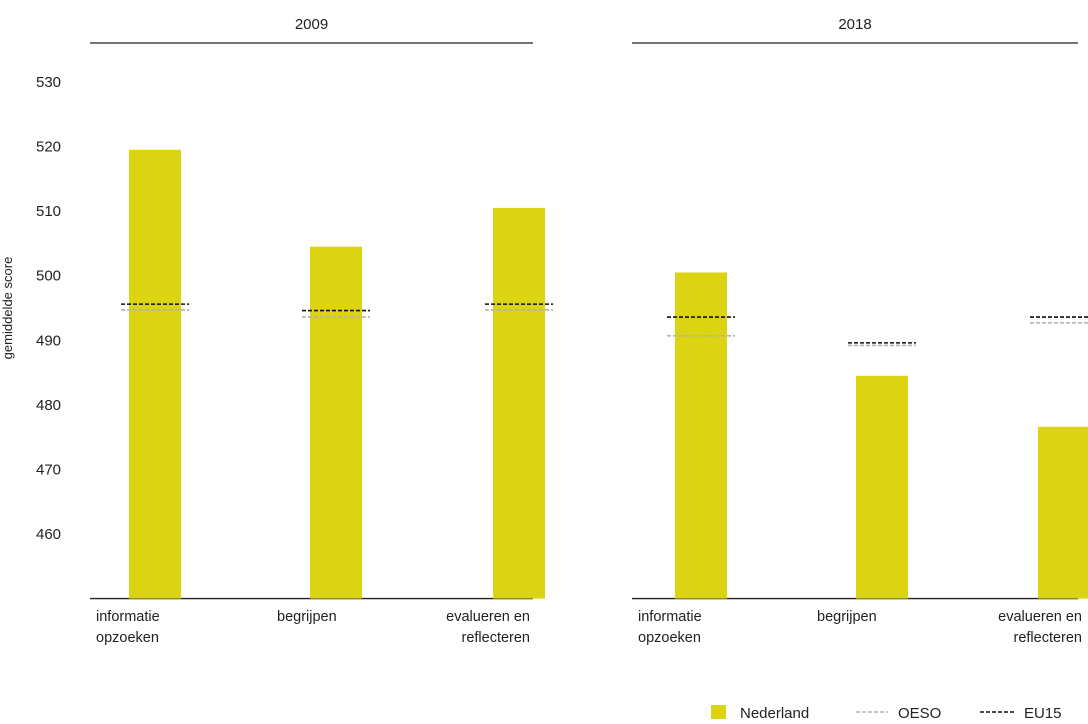 This screenshot has height=724, width=1088. Describe the element at coordinates (48, 469) in the screenshot. I see `y-tick-label: 470` at that location.